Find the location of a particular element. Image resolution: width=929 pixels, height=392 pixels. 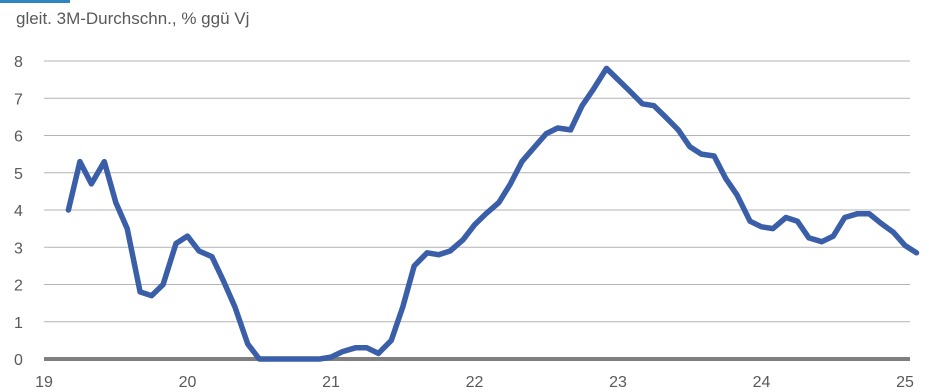

y-tick-label: 3 is located at coordinates (18, 248).